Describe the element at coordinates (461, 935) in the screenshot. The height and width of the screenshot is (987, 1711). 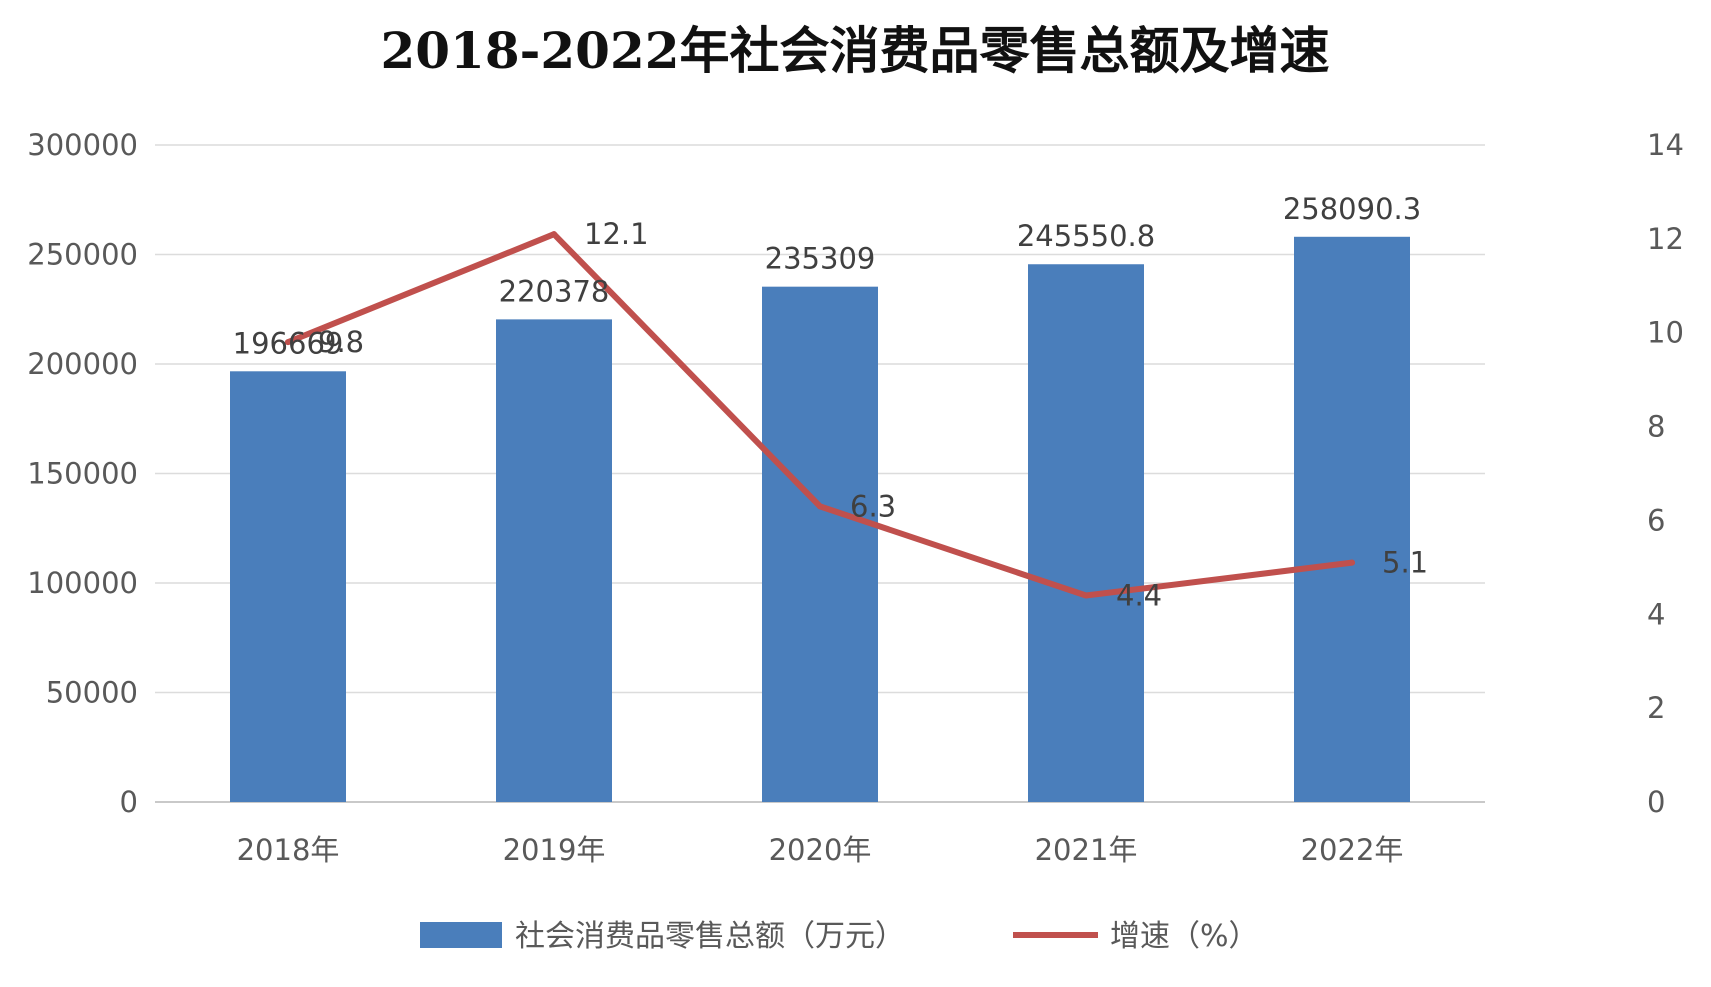
I see `legend-swatch-sales` at that location.